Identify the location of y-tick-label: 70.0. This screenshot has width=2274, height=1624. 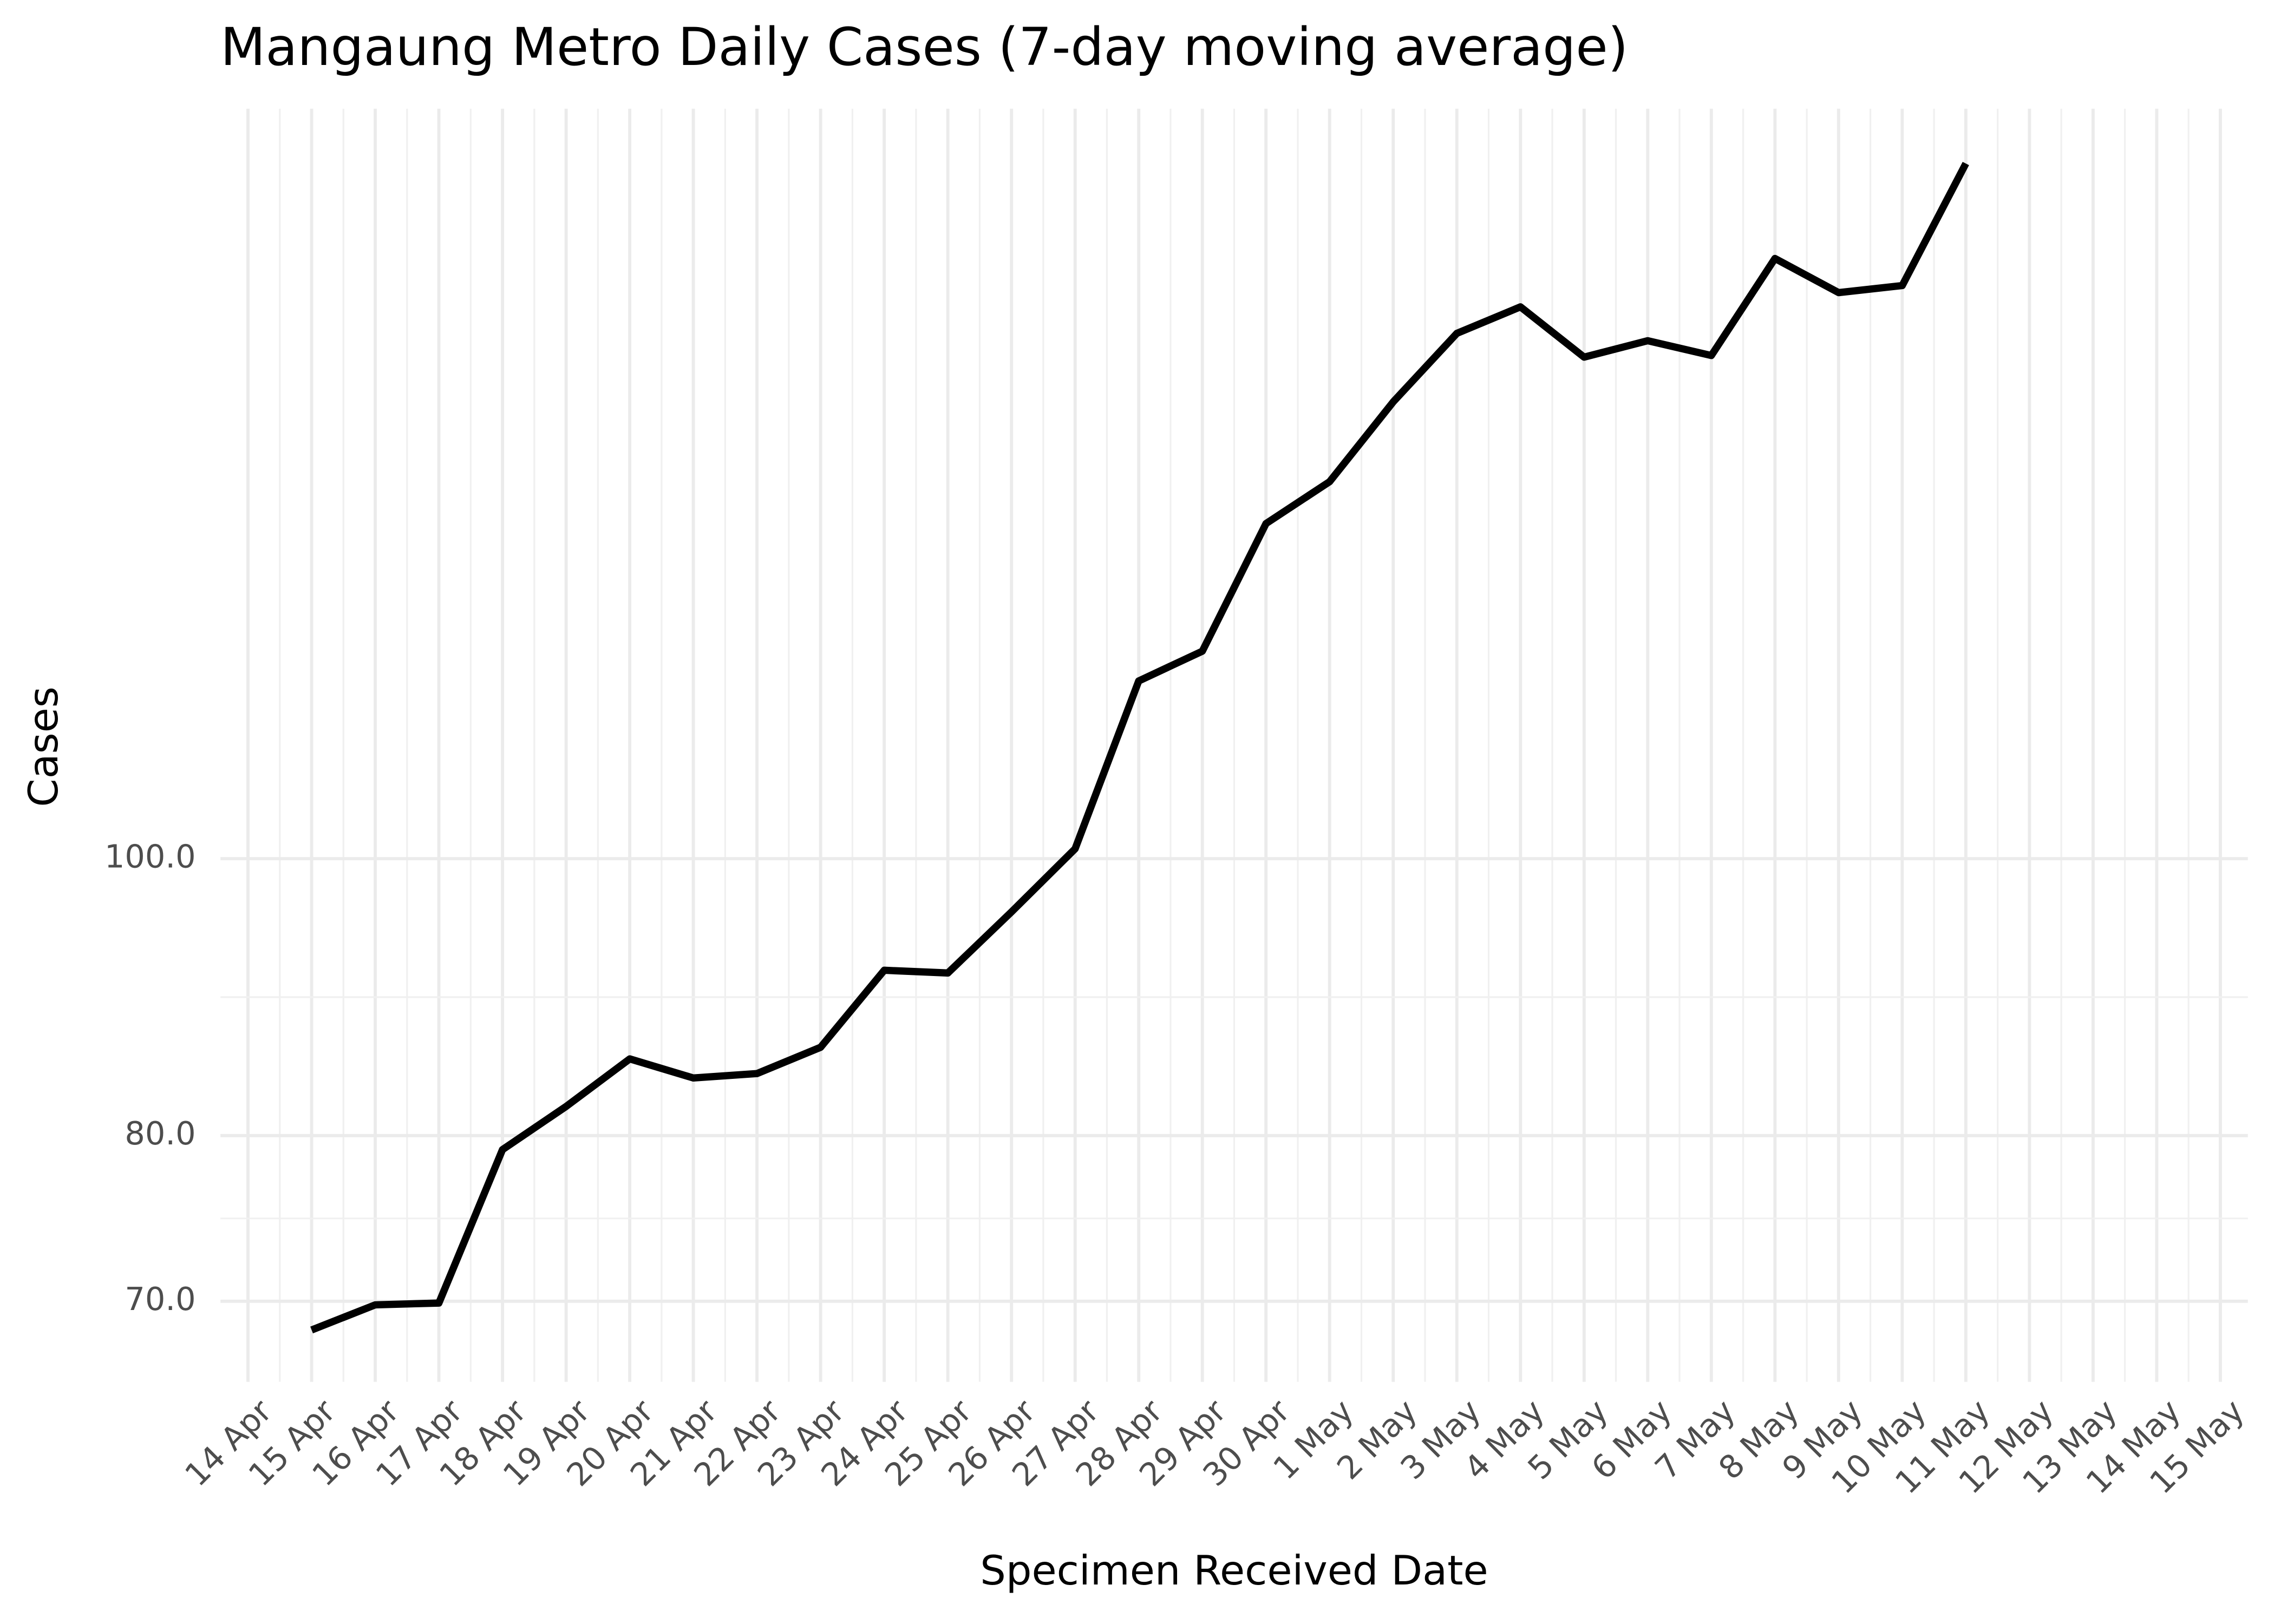
(160, 1299).